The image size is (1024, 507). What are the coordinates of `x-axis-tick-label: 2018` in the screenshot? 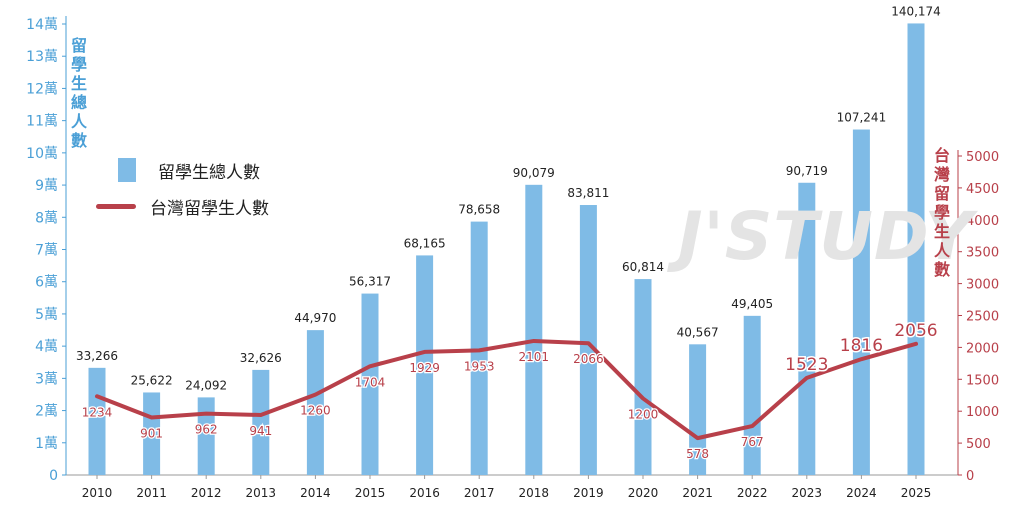 It's located at (534, 493).